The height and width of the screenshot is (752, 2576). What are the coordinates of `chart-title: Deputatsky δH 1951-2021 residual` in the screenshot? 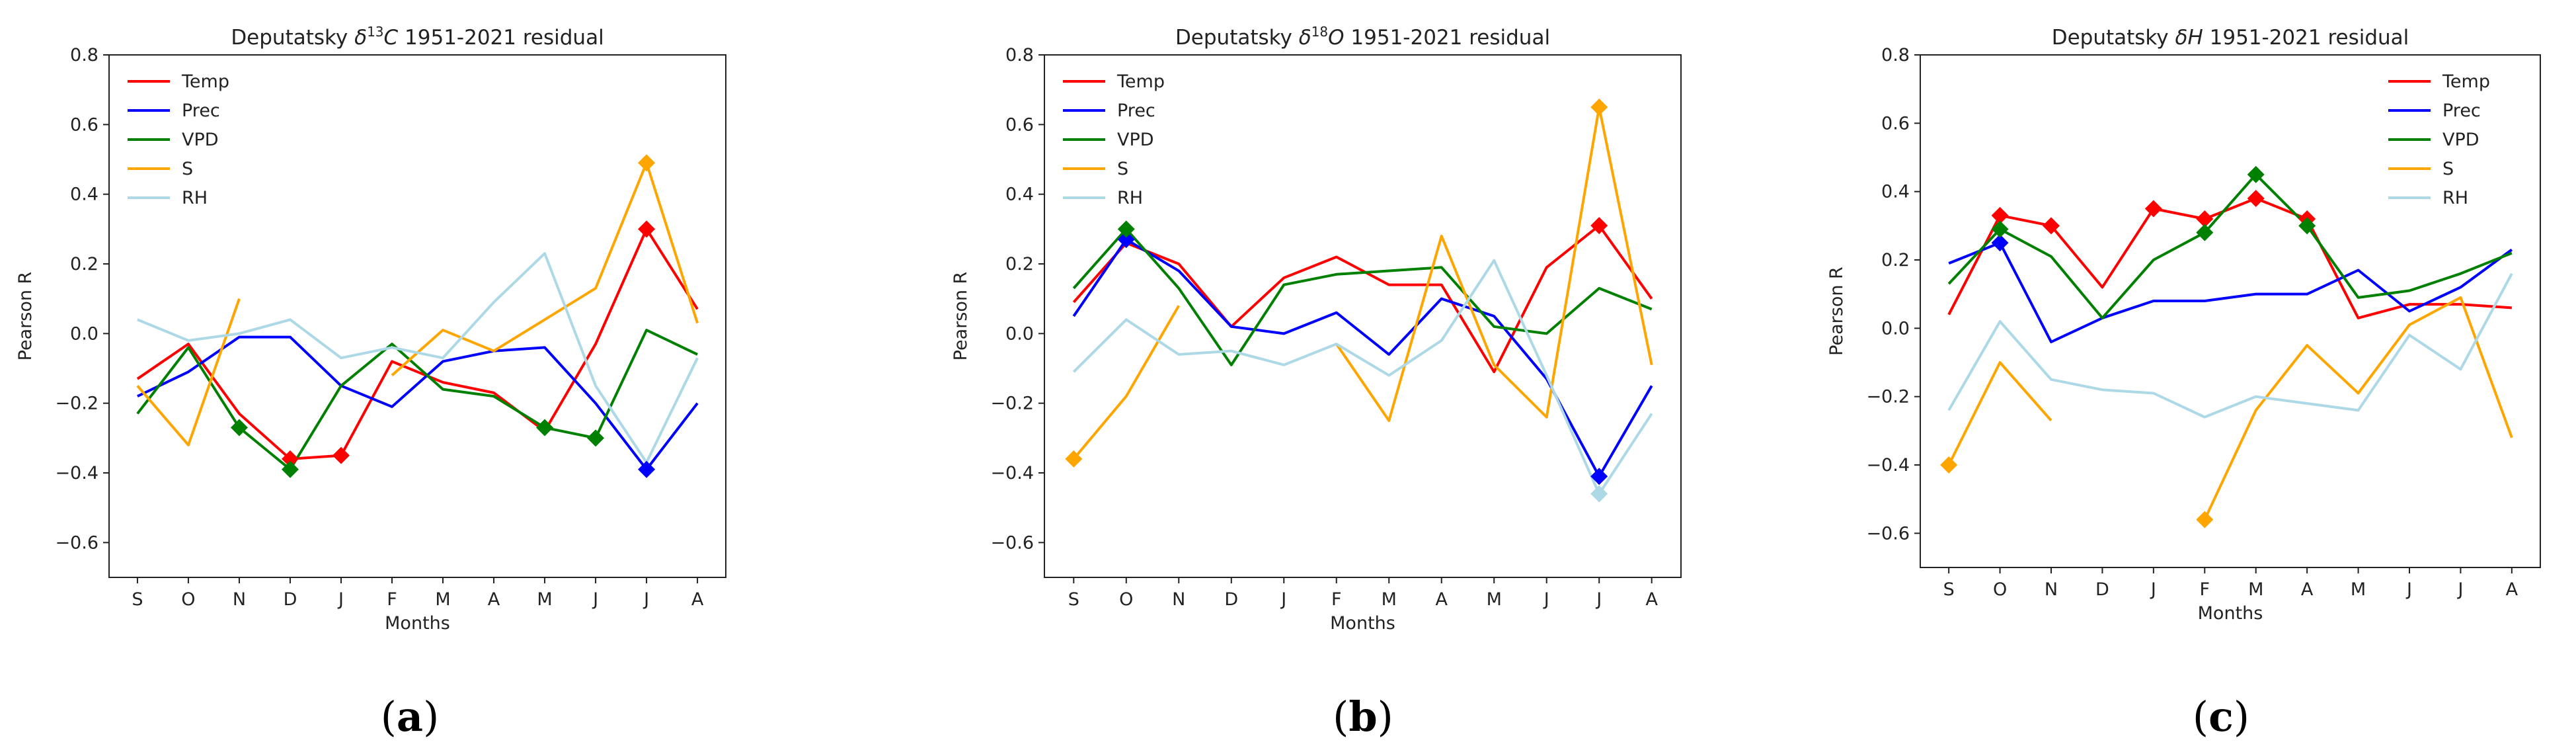 It's located at (2230, 38).